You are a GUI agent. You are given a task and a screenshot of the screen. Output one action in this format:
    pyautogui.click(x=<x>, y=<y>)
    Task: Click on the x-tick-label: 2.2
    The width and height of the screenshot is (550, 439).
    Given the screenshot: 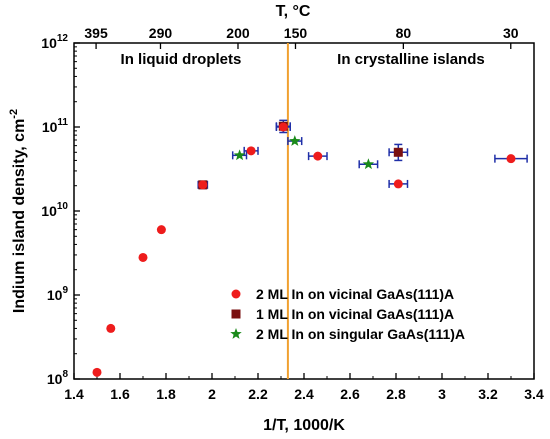 What is the action you would take?
    pyautogui.click(x=258, y=394)
    